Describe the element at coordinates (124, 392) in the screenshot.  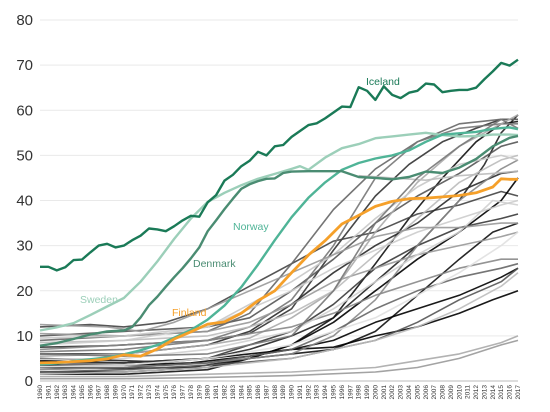
I see `x-tick-label: 1970` at that location.